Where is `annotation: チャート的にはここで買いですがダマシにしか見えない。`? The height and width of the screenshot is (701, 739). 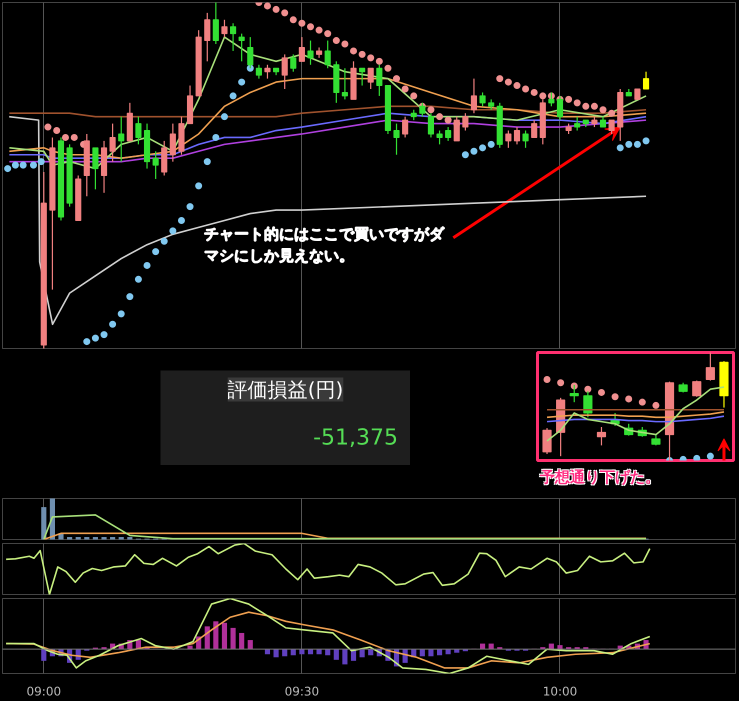 annotation: チャート的にはここで買いですがダマシにしか見えない。 is located at coordinates (325, 244).